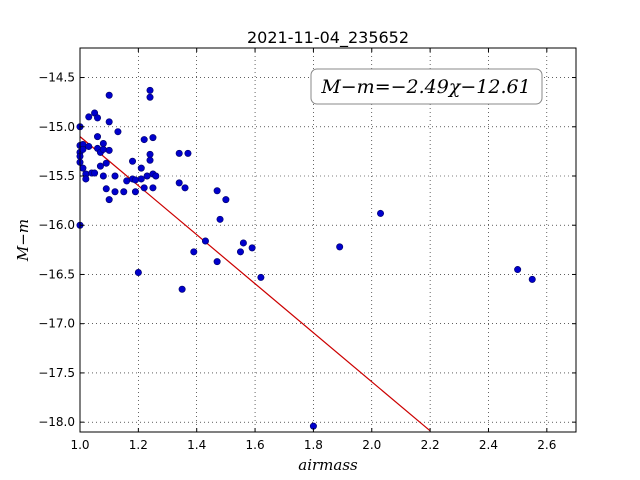 Image resolution: width=640 pixels, height=480 pixels. I want to click on x-tick-label: 2.6, so click(546, 445).